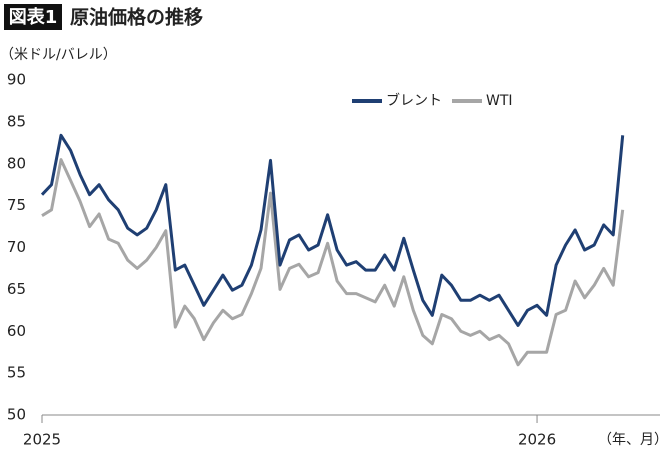  I want to click on x-tick-label: 2025, so click(42, 440).